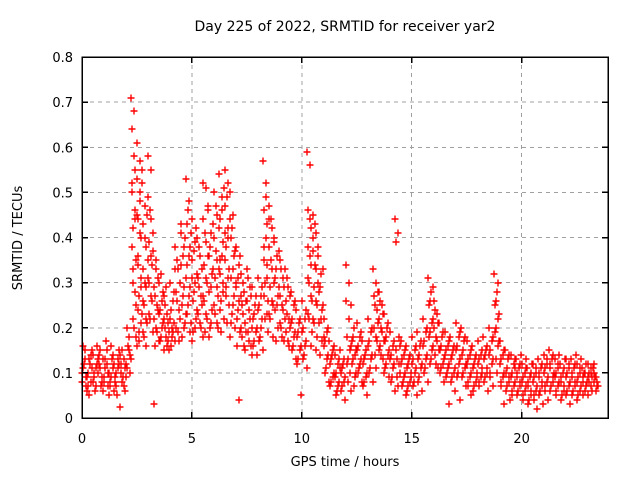  Describe the element at coordinates (521, 439) in the screenshot. I see `x-tick-label: 20` at that location.